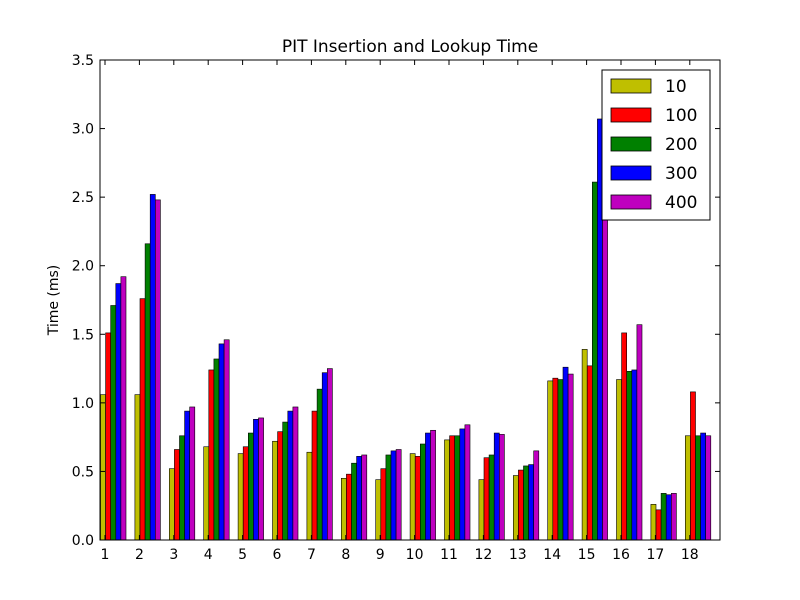 The width and height of the screenshot is (800, 600). I want to click on x-tick-label: 4, so click(208, 555).